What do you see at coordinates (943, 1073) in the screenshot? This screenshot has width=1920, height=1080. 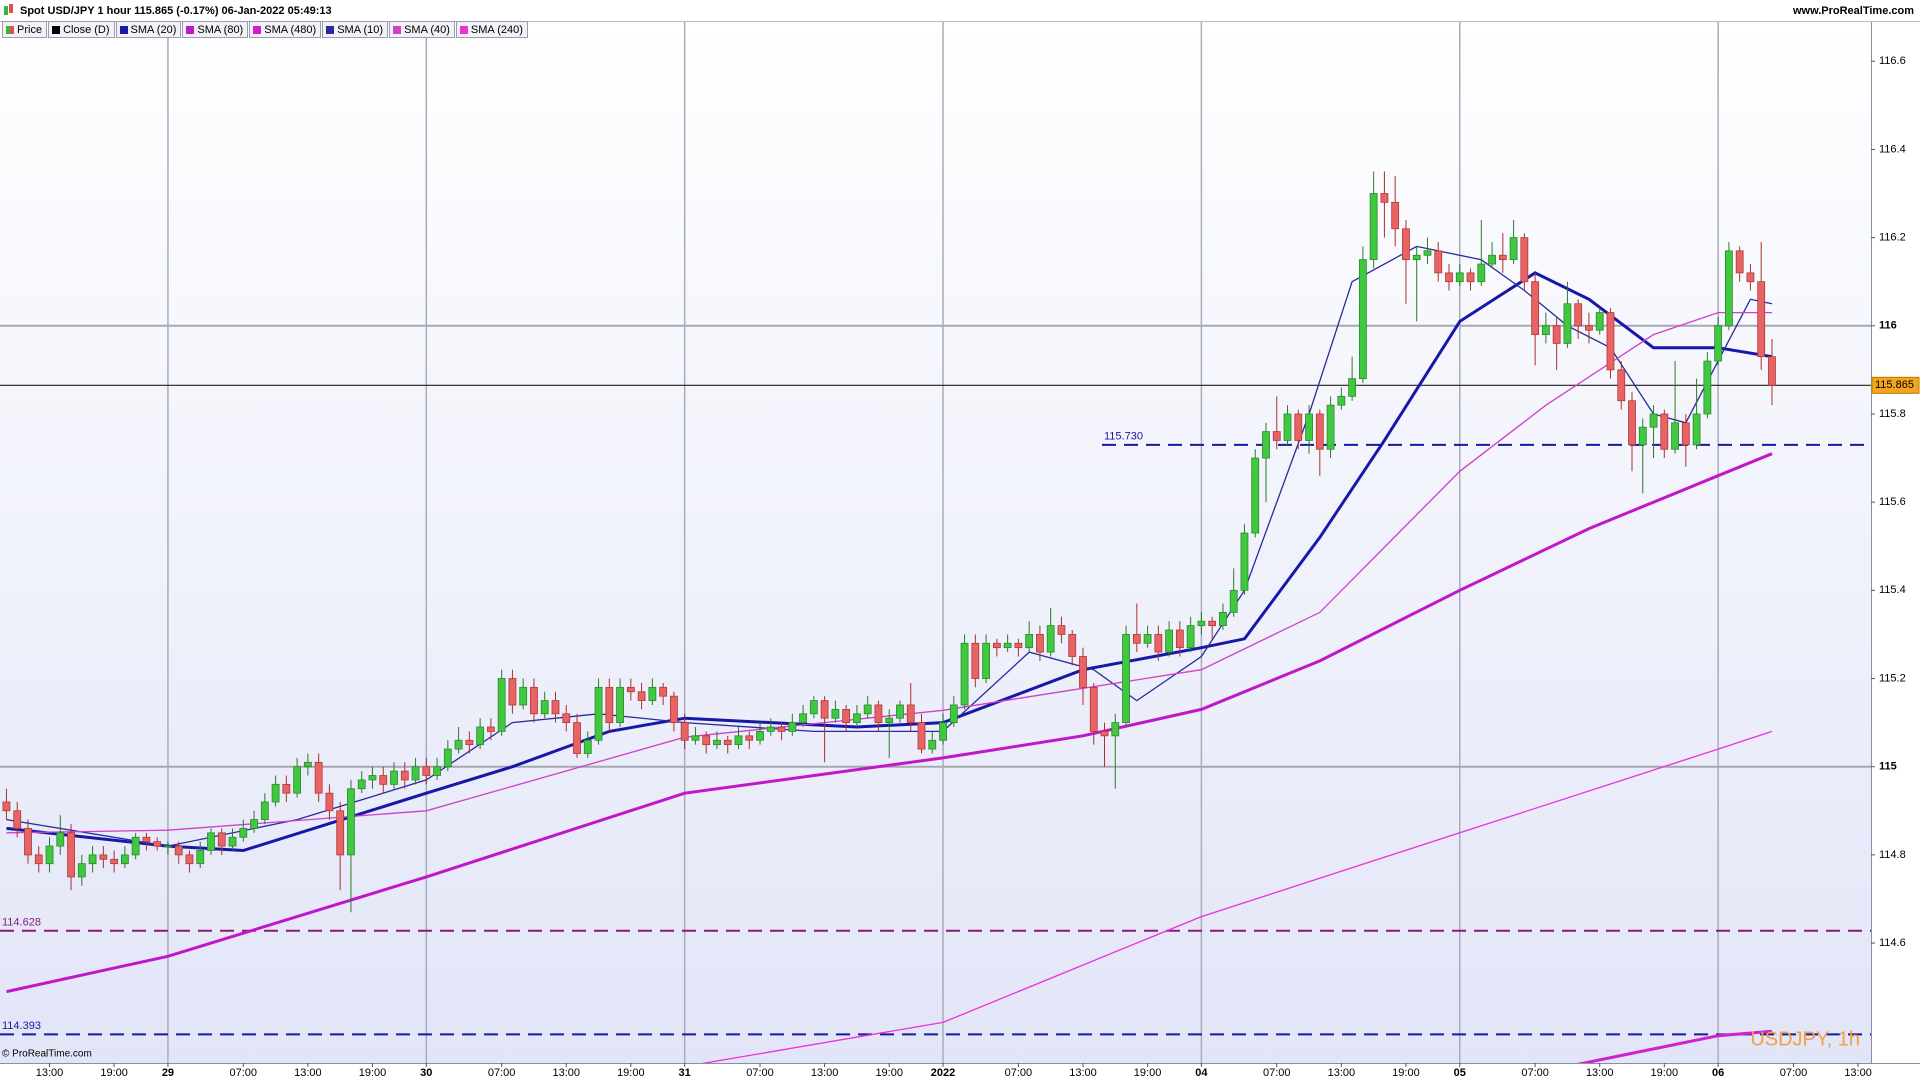 I see `x-tick-label: 2022` at bounding box center [943, 1073].